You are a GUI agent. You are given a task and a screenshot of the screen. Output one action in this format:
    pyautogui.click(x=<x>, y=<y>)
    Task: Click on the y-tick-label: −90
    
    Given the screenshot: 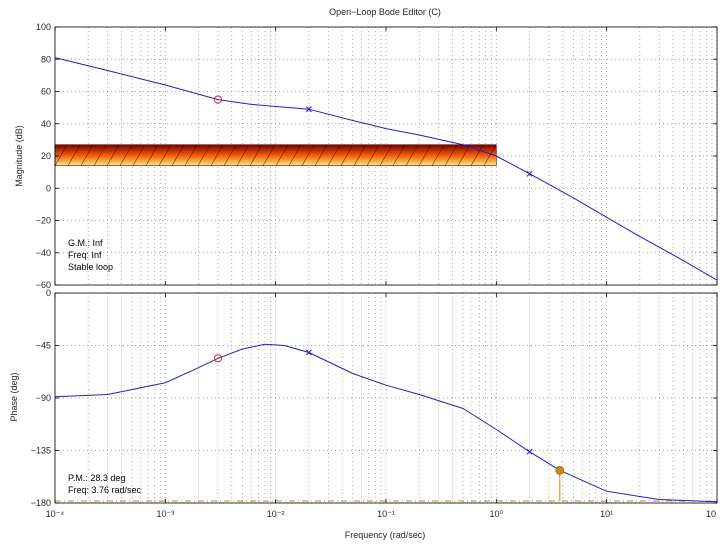 What is the action you would take?
    pyautogui.click(x=43, y=398)
    